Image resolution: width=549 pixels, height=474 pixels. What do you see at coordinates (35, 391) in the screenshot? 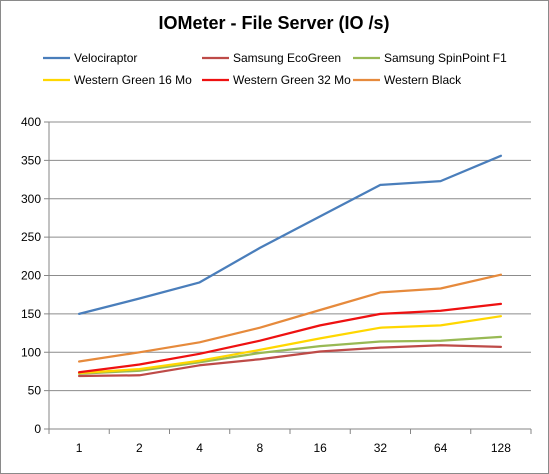
I see `y-tick-label: 50` at bounding box center [35, 391].